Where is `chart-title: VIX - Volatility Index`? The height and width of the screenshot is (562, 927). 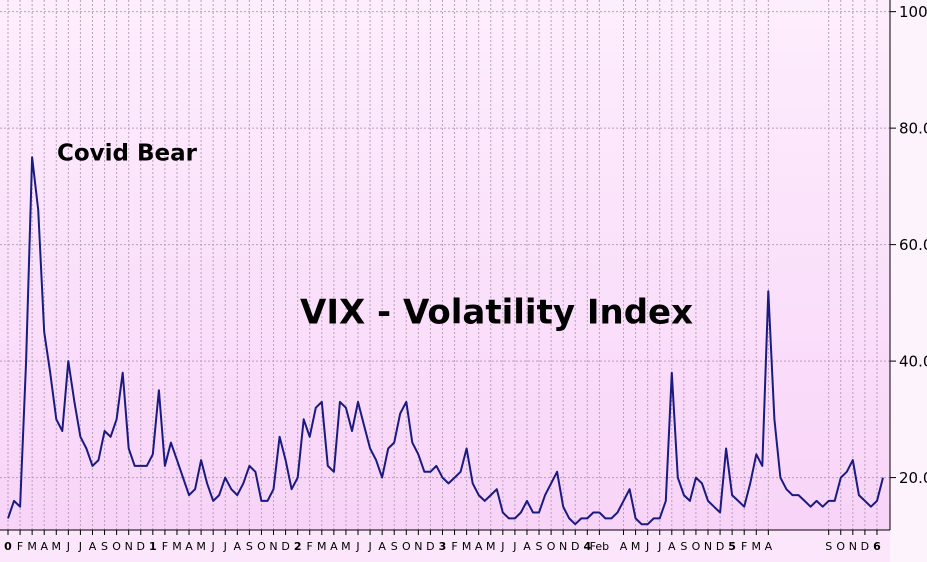 chart-title: VIX - Volatility Index is located at coordinates (496, 313).